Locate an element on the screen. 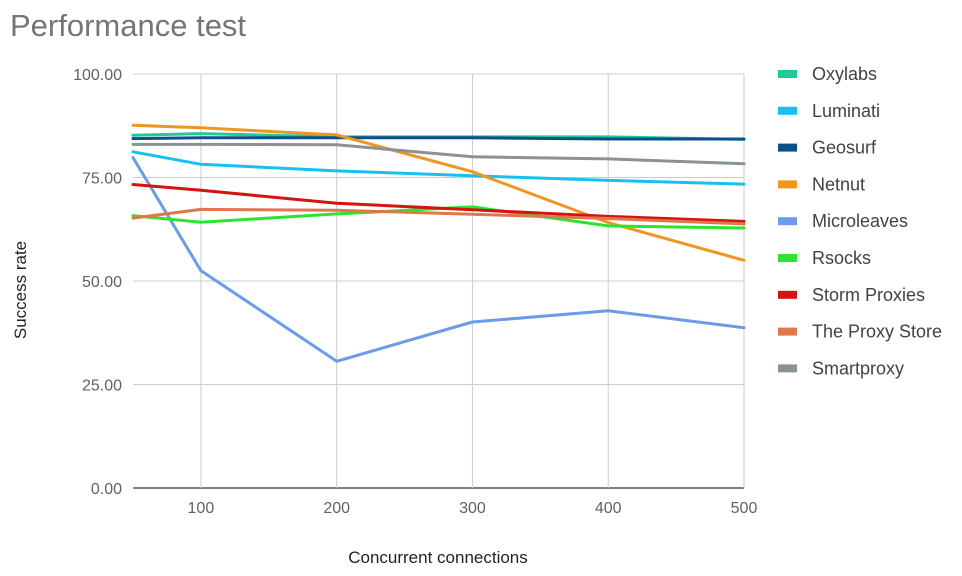 The height and width of the screenshot is (576, 962). x-tick-label: 200 is located at coordinates (336, 508).